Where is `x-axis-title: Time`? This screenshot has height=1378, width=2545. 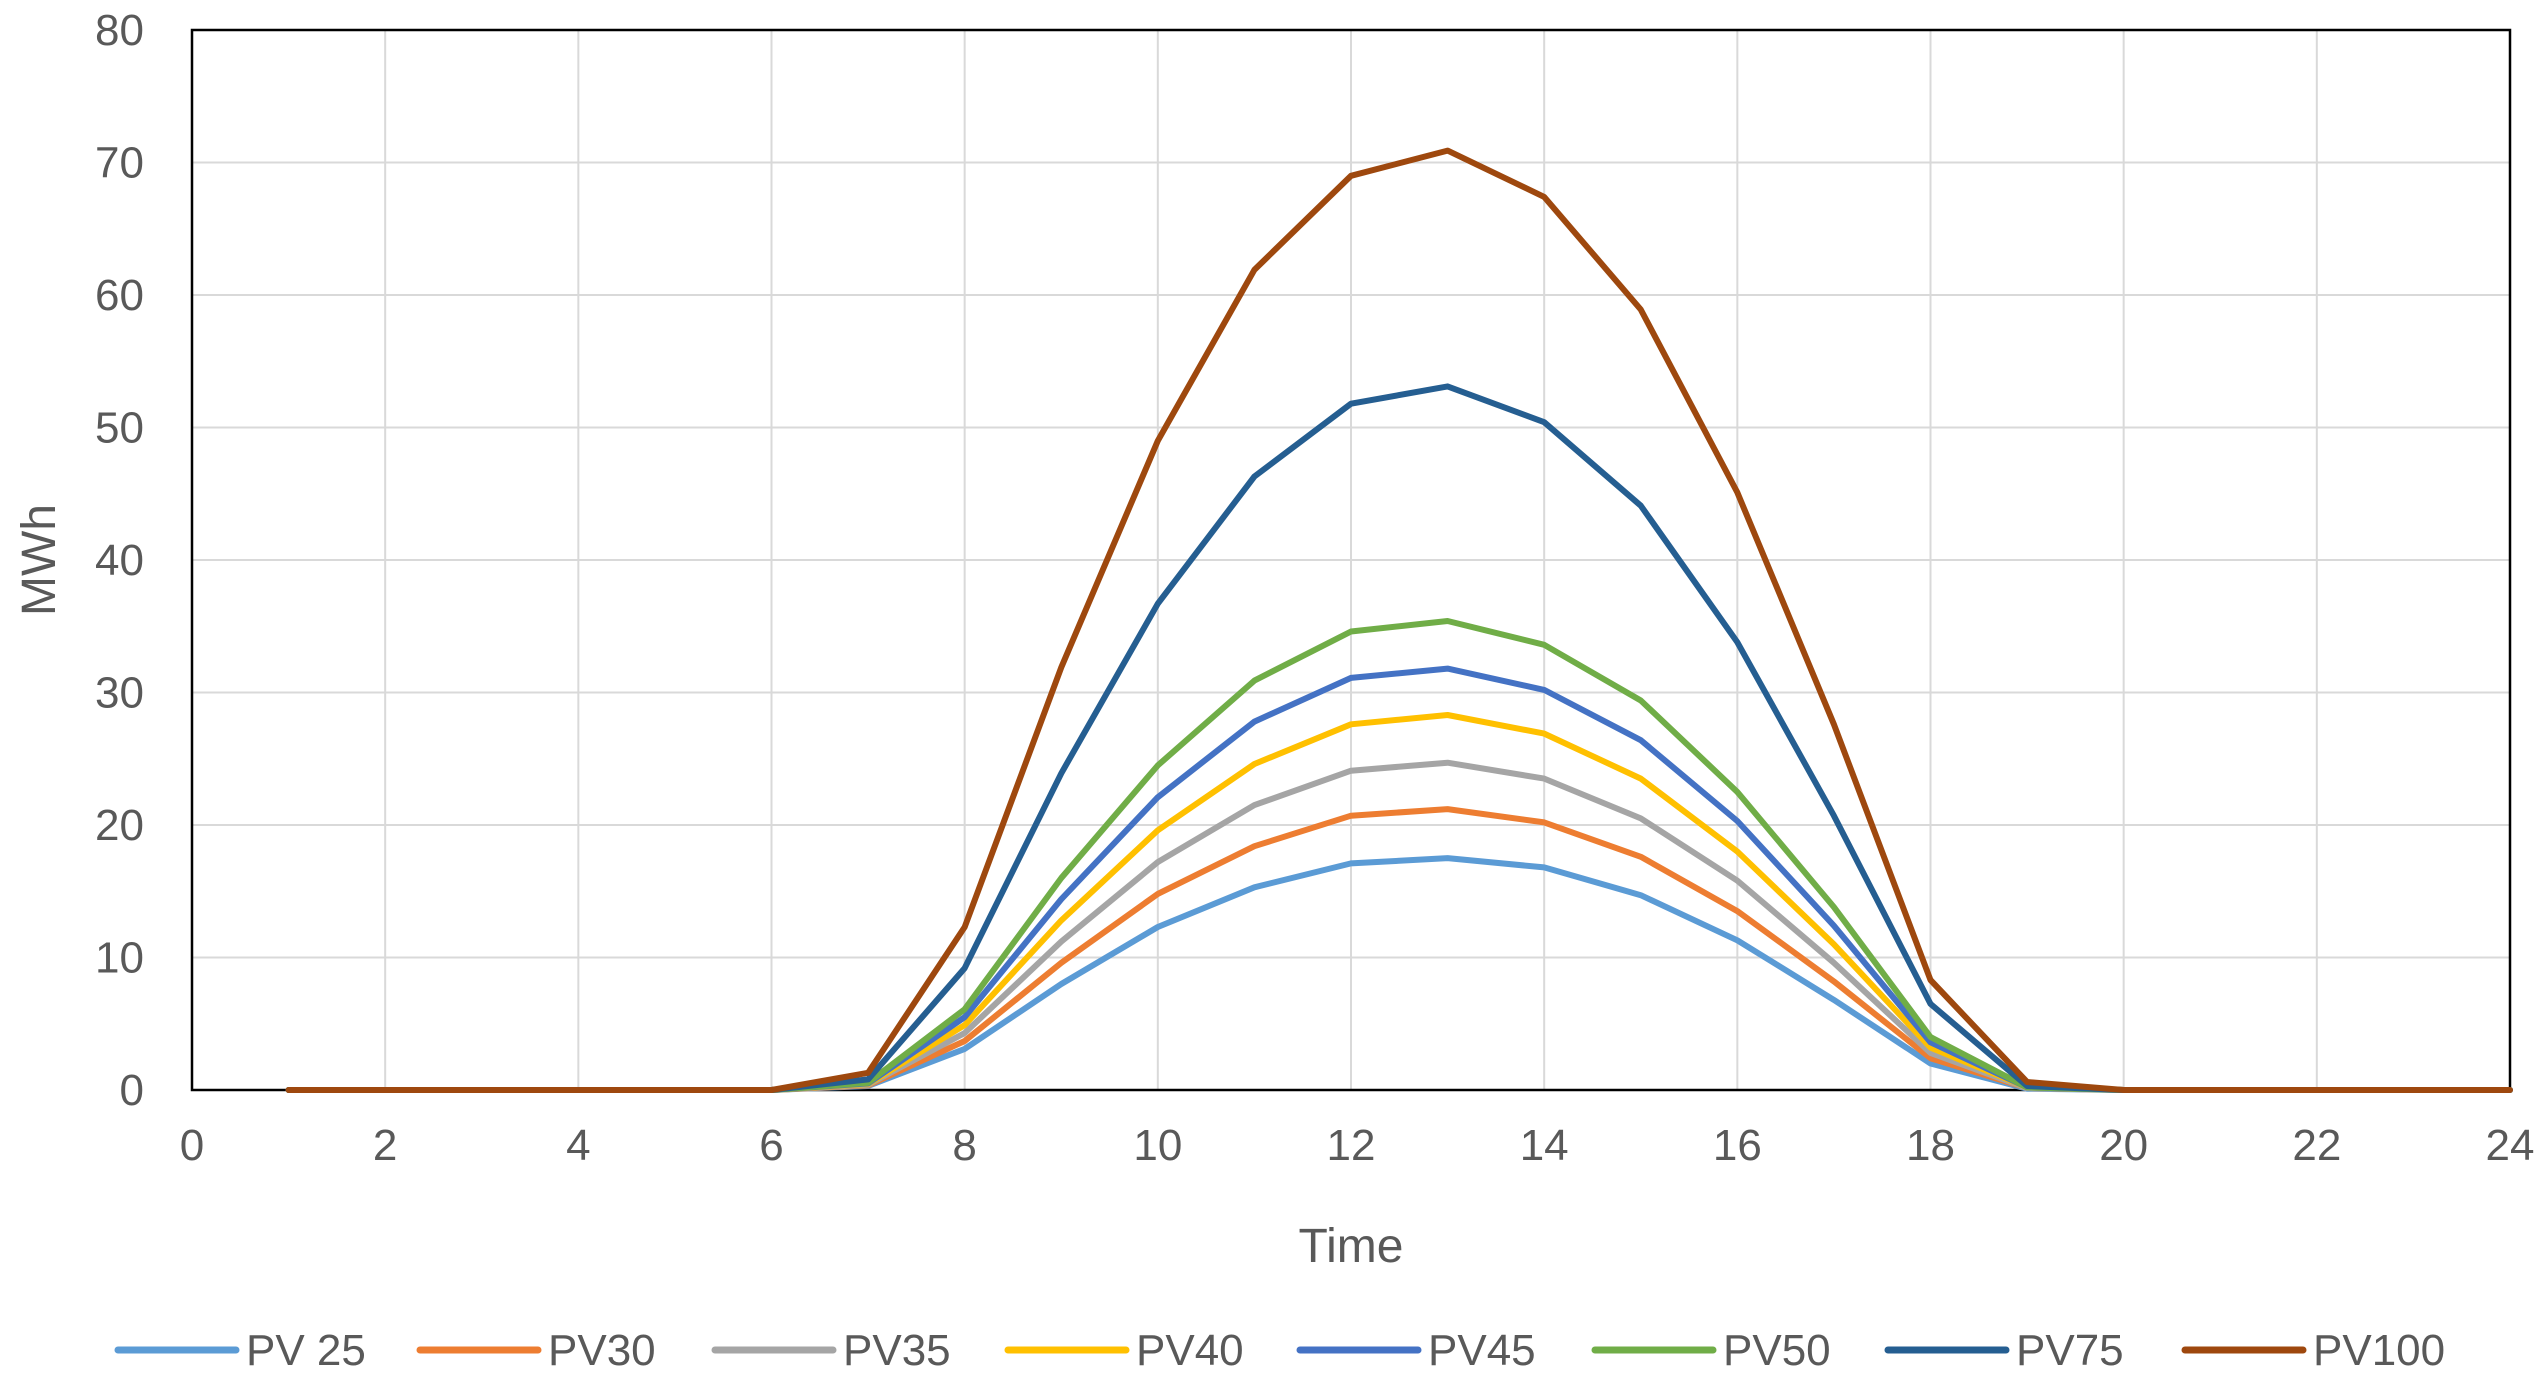 x-axis-title: Time is located at coordinates (1351, 1246).